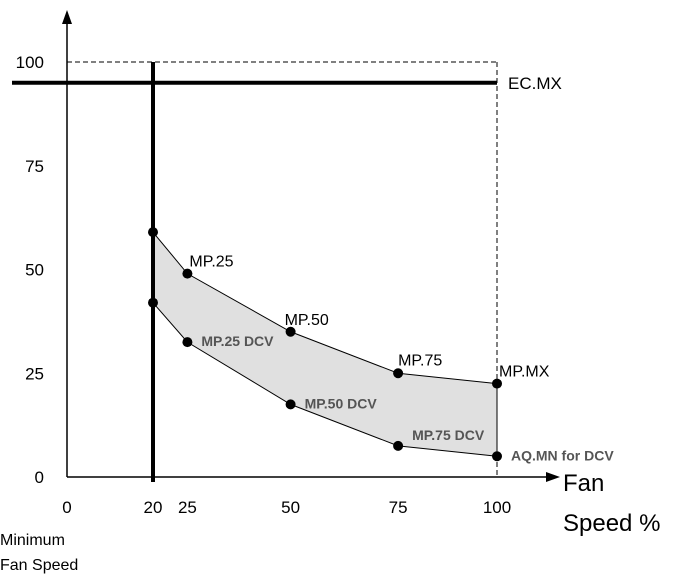 The image size is (700, 577). What do you see at coordinates (32, 540) in the screenshot?
I see `min-fan-speed-note-line1: Minimum` at bounding box center [32, 540].